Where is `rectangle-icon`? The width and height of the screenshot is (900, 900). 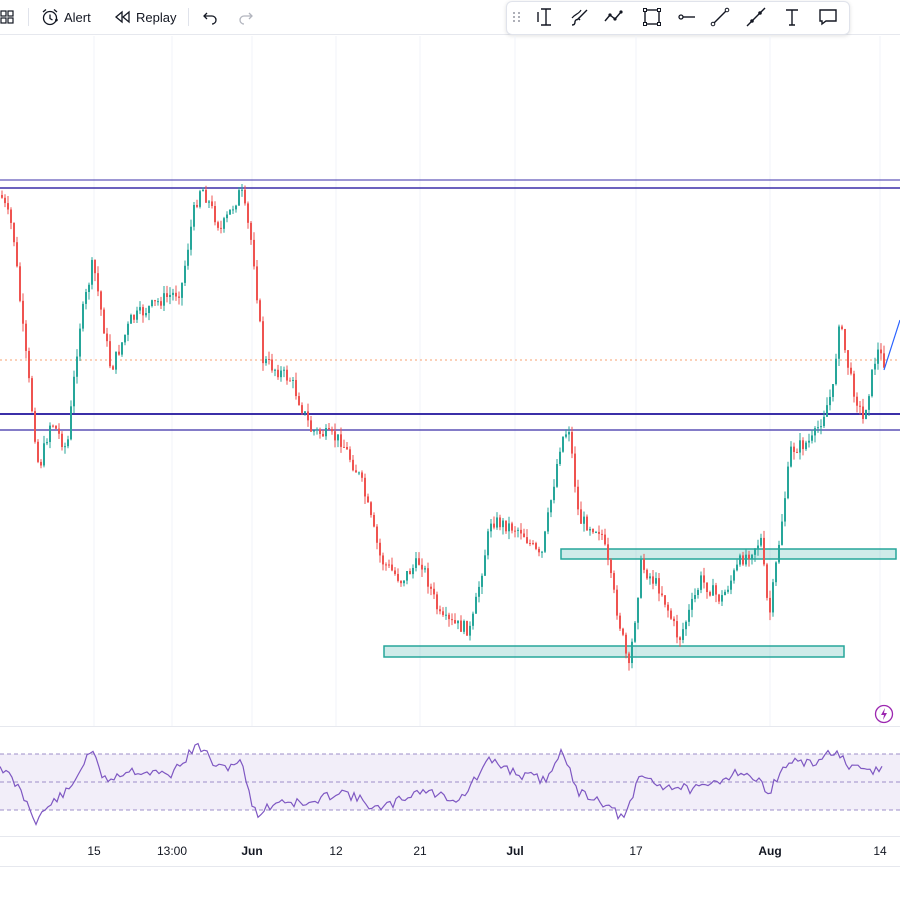
rectangle-icon is located at coordinates (652, 17).